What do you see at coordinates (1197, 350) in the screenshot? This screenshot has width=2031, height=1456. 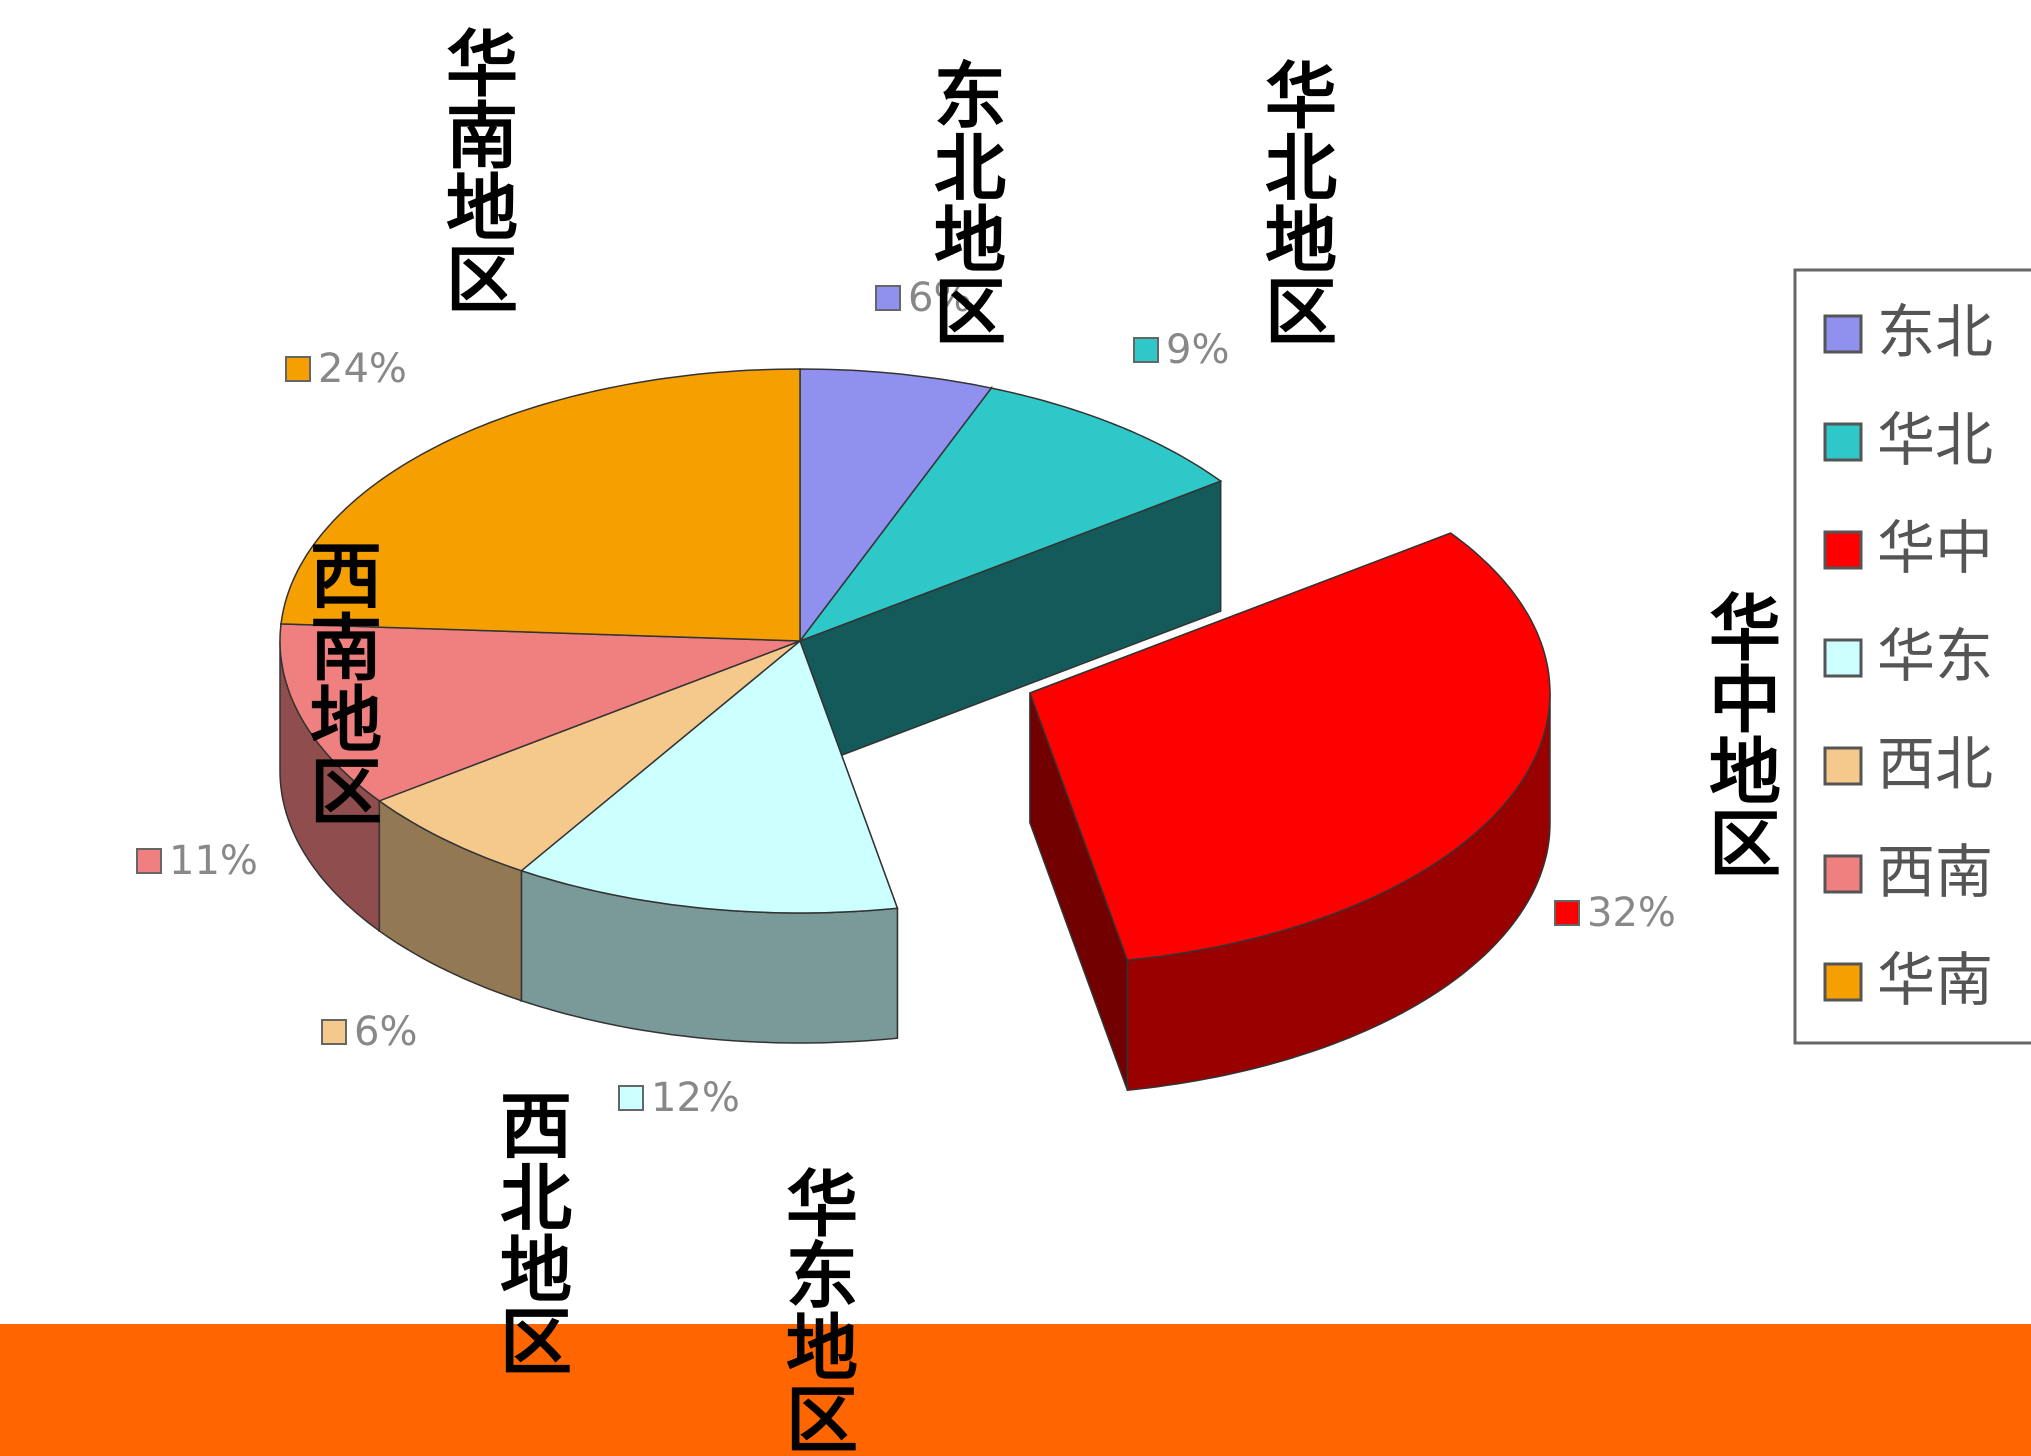 I see `data-label: 9%` at bounding box center [1197, 350].